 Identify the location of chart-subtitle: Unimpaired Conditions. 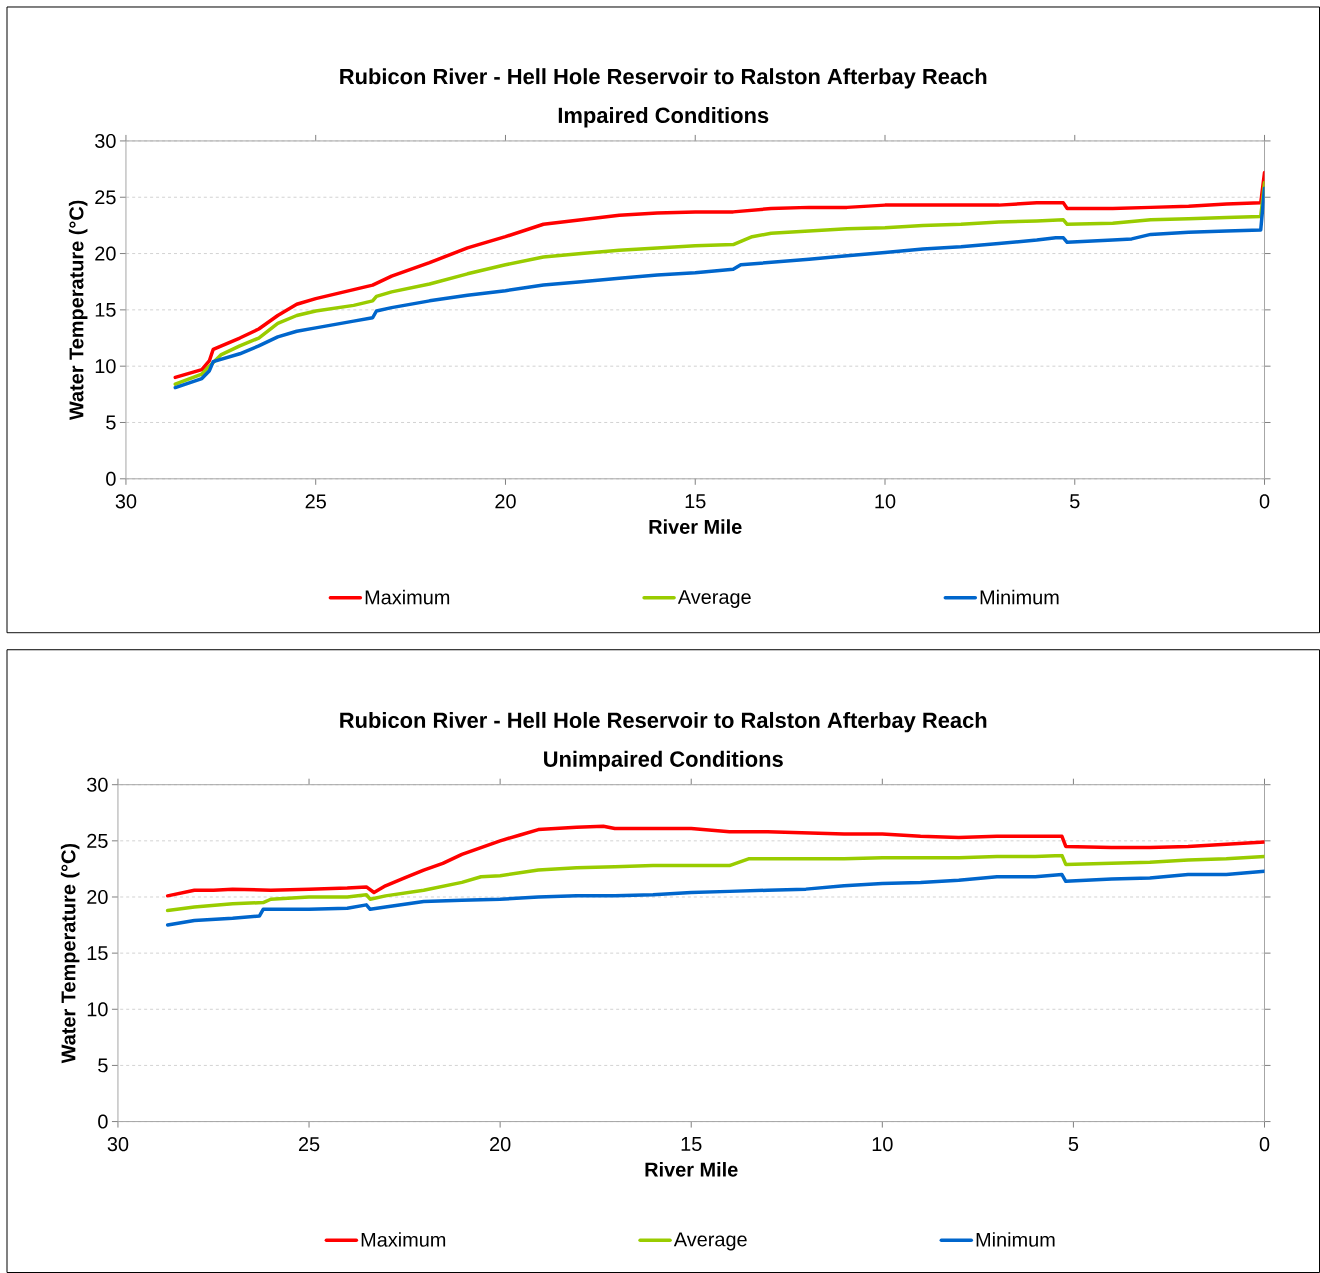
(663, 761).